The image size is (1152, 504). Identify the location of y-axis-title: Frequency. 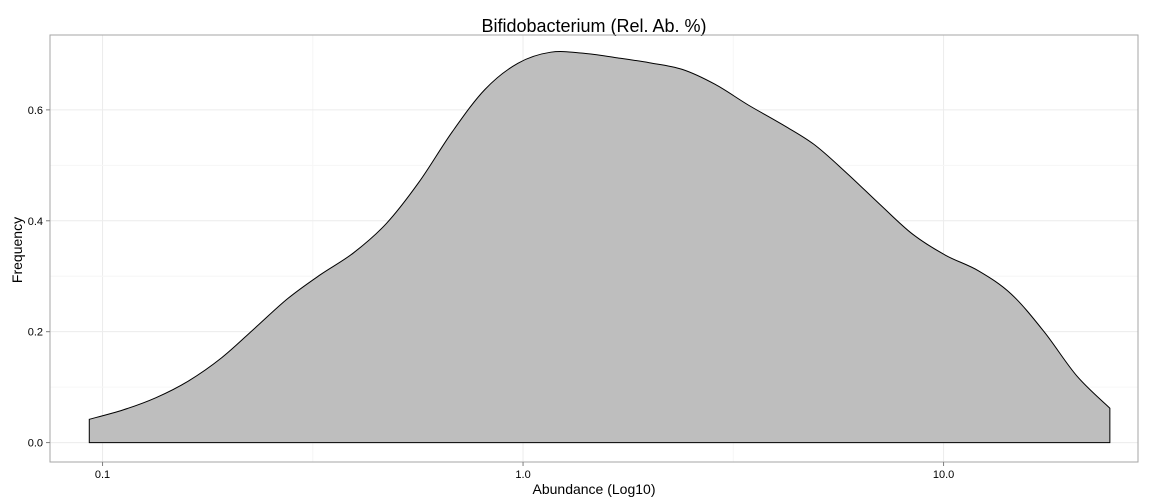
(17, 250).